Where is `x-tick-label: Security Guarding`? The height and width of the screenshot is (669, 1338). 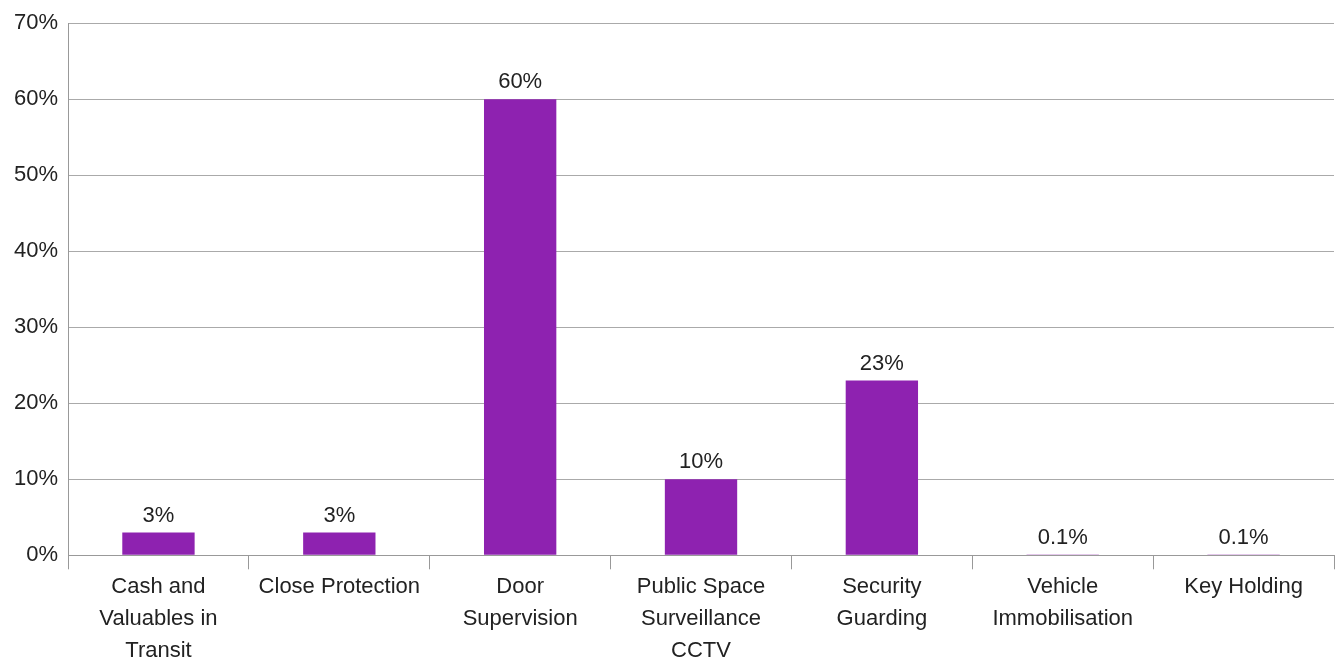 x-tick-label: Security Guarding is located at coordinates (882, 602).